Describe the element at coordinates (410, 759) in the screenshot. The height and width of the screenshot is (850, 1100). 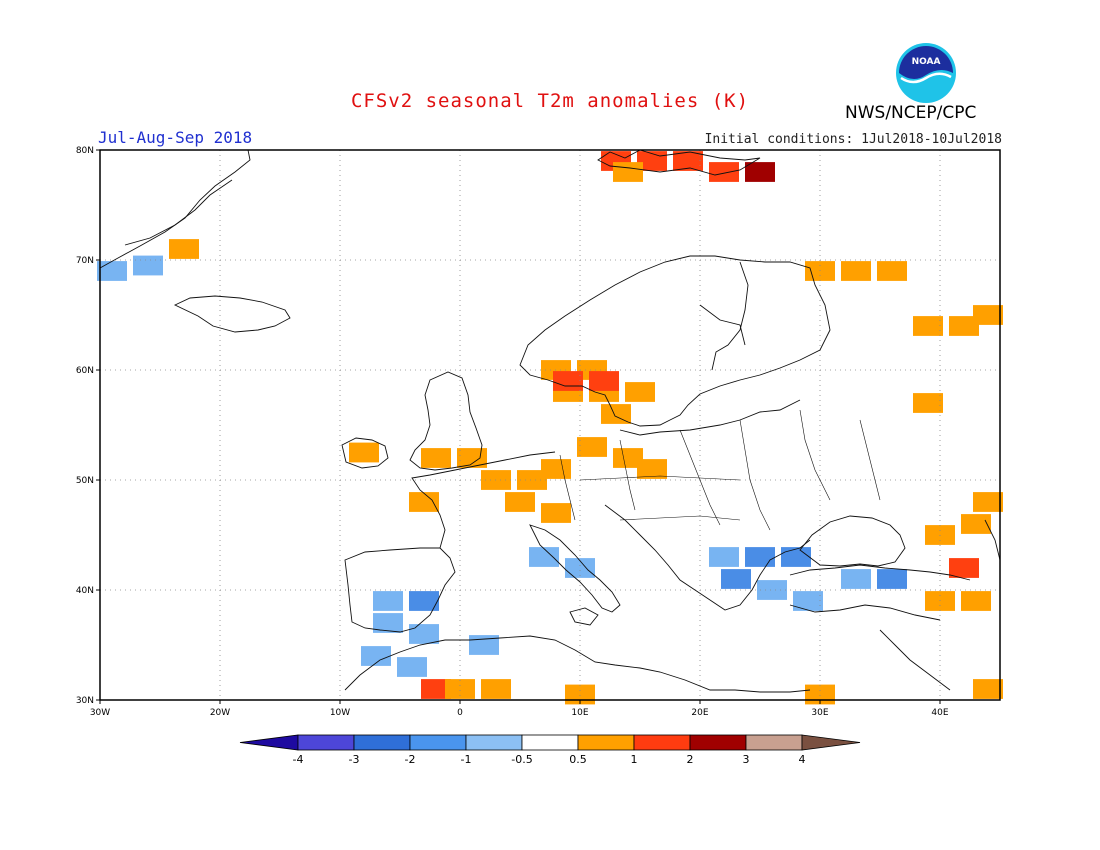
I see `legend-label: -2` at that location.